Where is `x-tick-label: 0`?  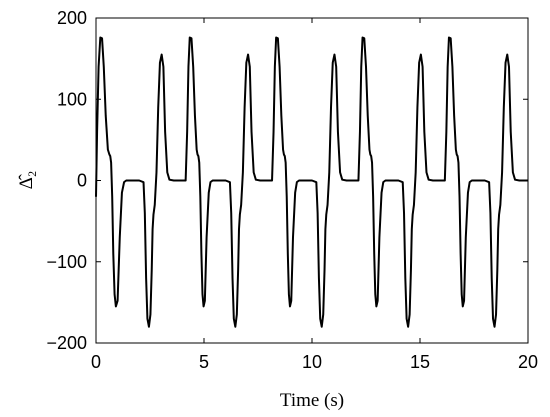 x-tick-label: 0 is located at coordinates (96, 362).